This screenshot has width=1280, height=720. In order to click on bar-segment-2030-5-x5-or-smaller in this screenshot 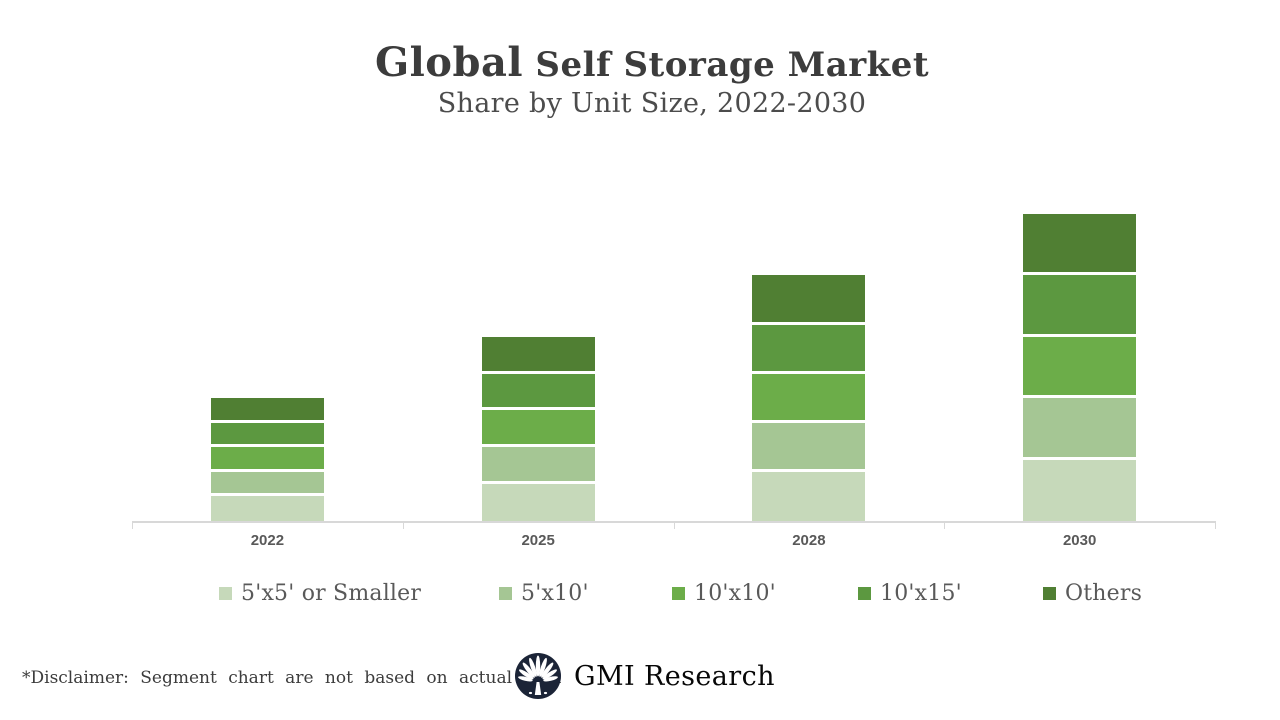, I will do `click(1080, 490)`.